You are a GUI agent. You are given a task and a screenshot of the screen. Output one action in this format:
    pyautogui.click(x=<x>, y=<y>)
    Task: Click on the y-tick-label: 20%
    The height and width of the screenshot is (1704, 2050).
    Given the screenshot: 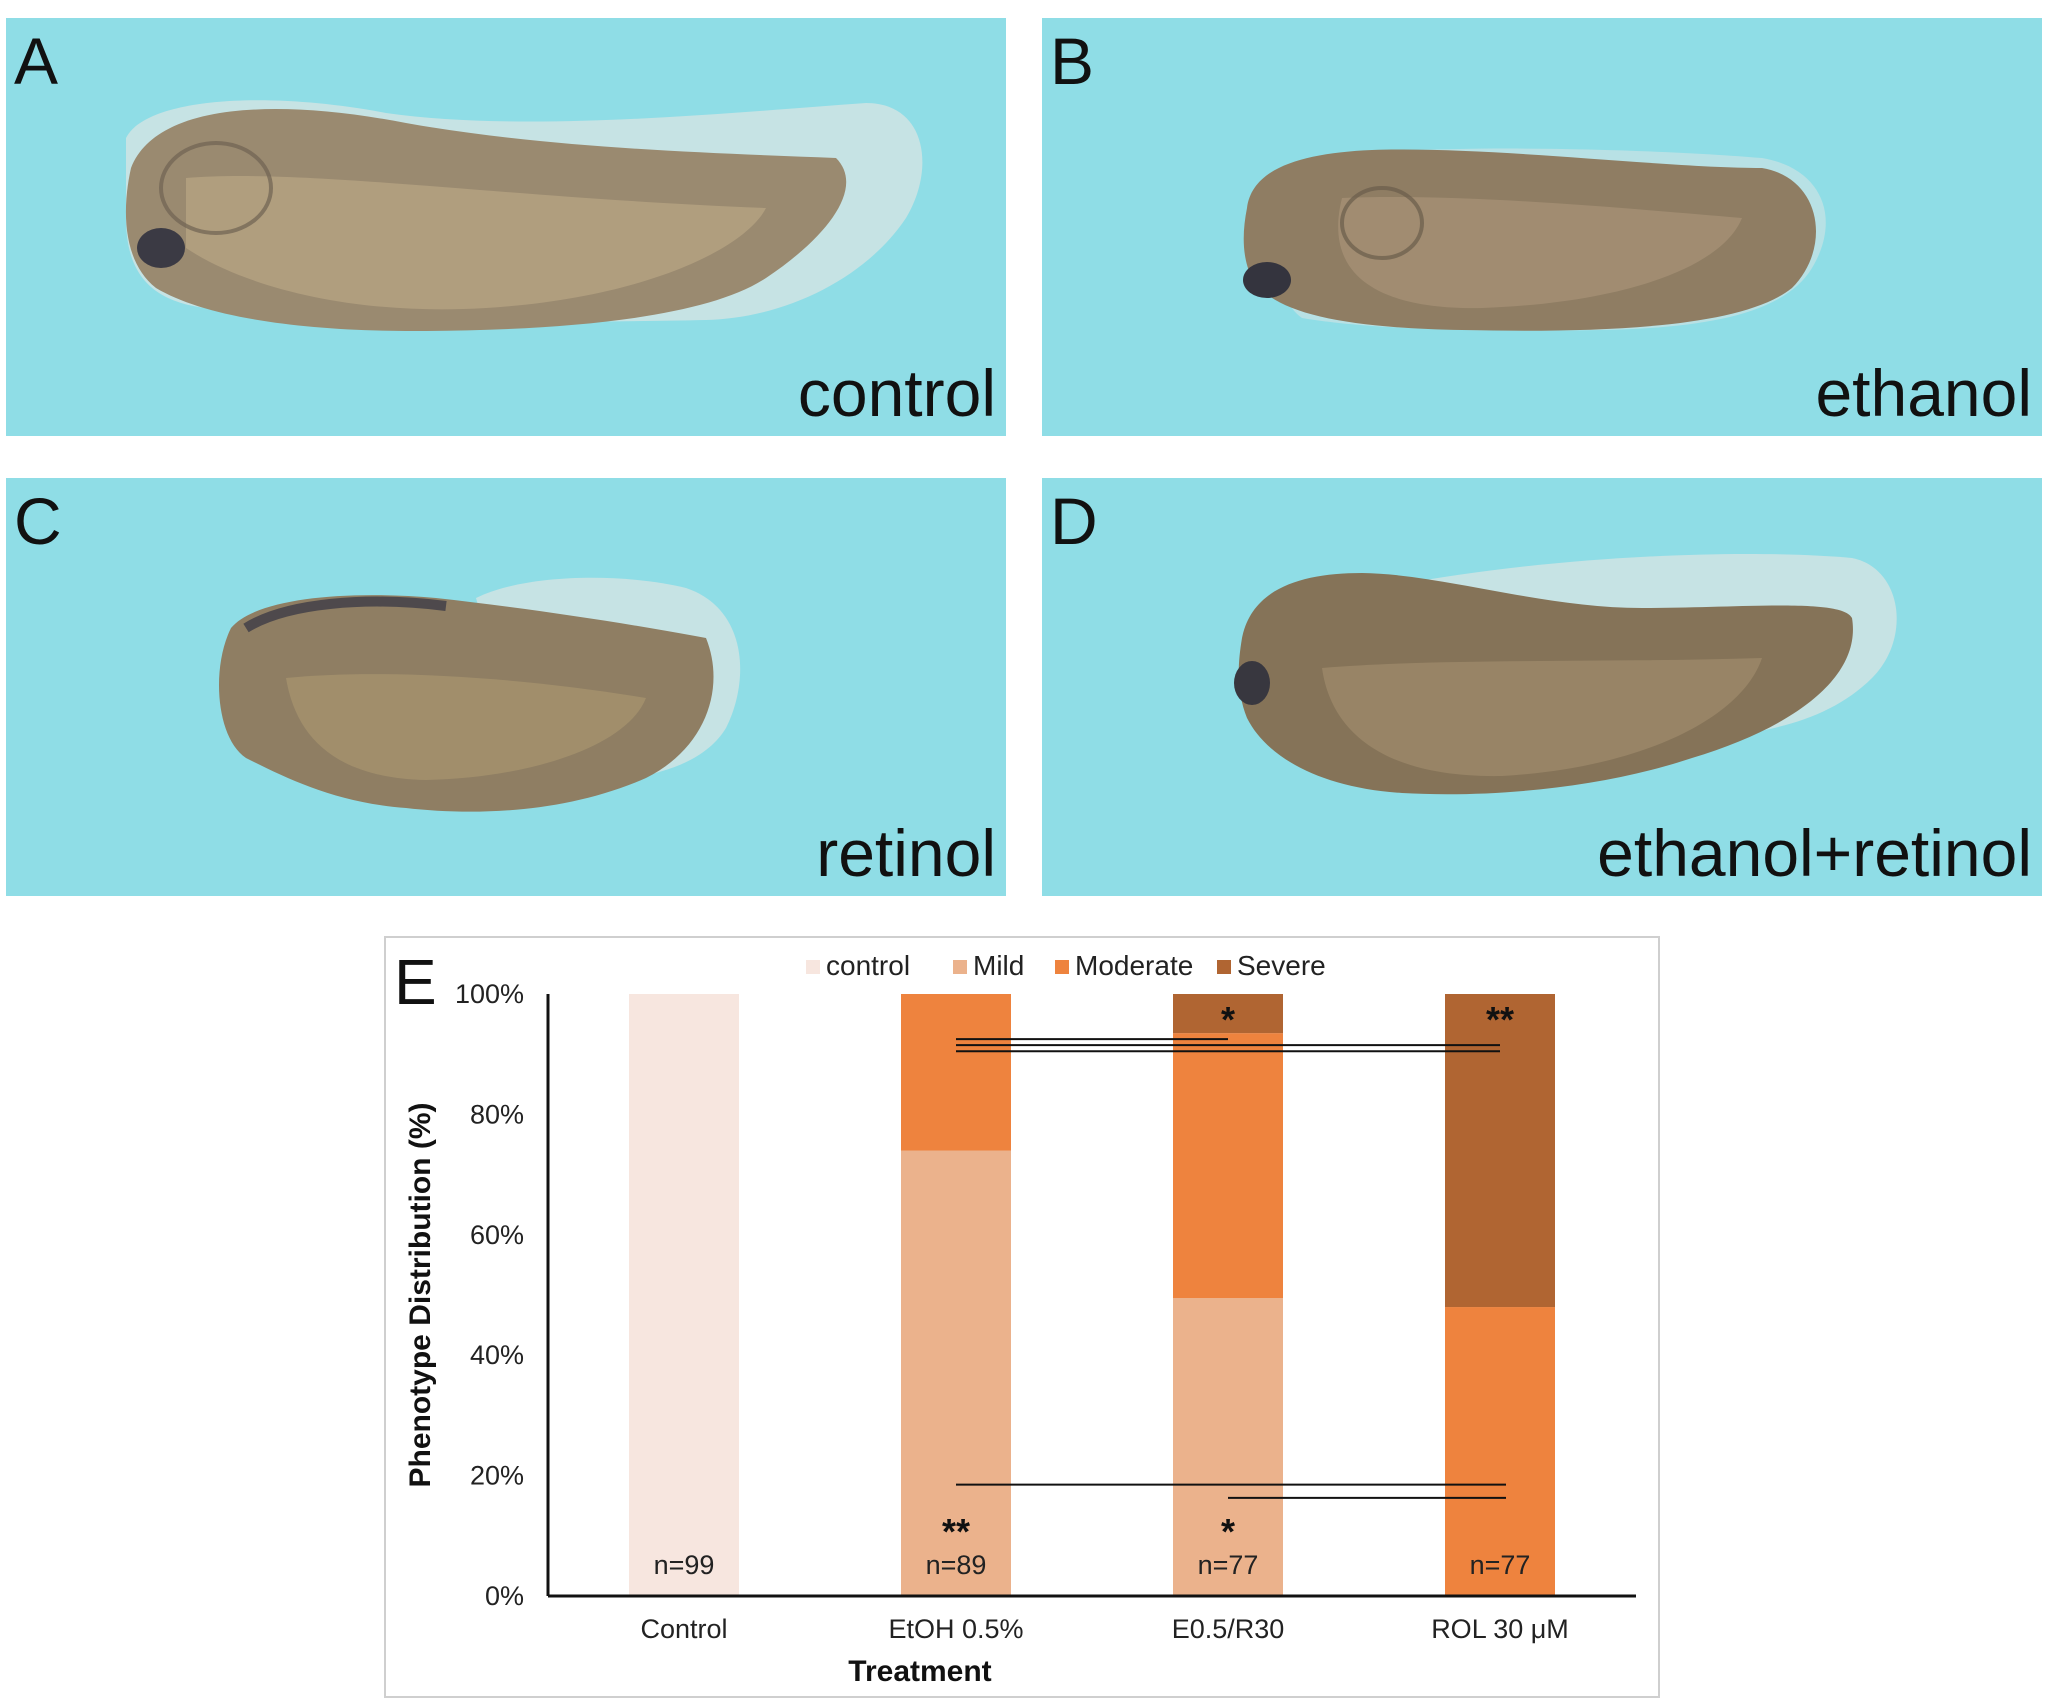 What is the action you would take?
    pyautogui.click(x=497, y=1476)
    